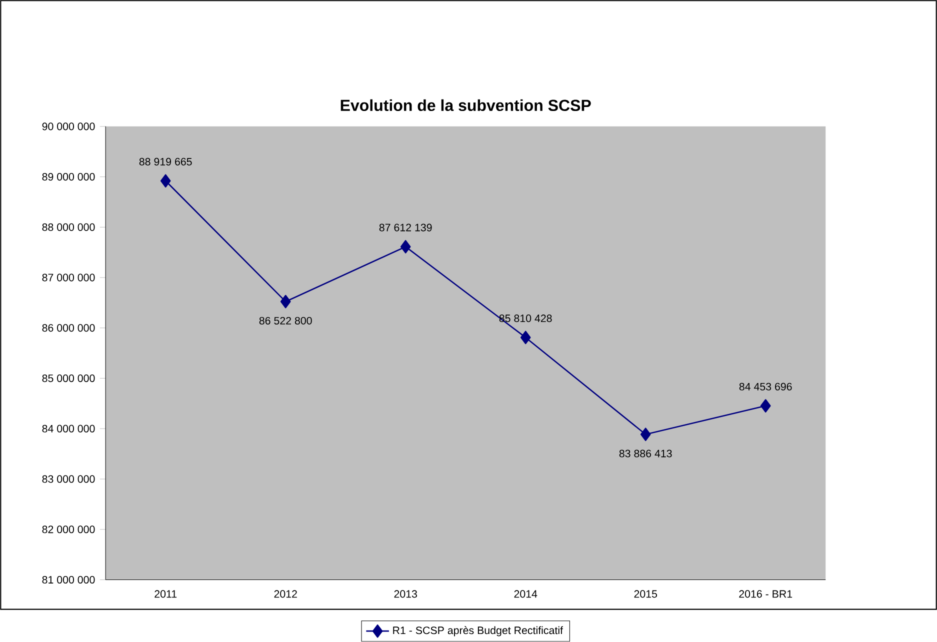 The height and width of the screenshot is (642, 937). Describe the element at coordinates (68, 328) in the screenshot. I see `y-tick-label: 86 000 000` at that location.